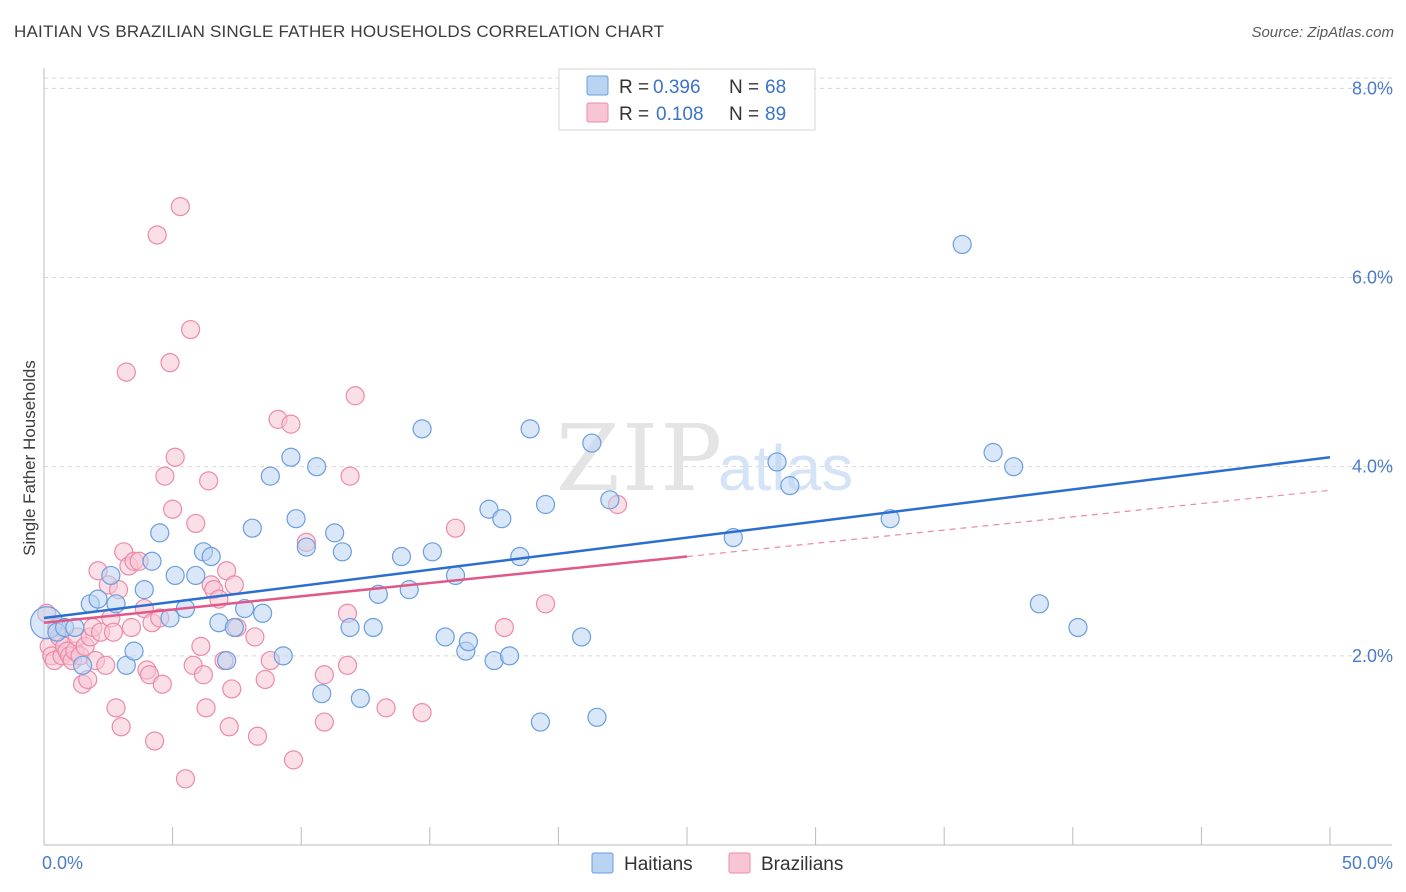  Describe the element at coordinates (1372, 371) in the screenshot. I see `y-tick-labels: 2.0% 4.0% 6.0% 8.0%` at that location.